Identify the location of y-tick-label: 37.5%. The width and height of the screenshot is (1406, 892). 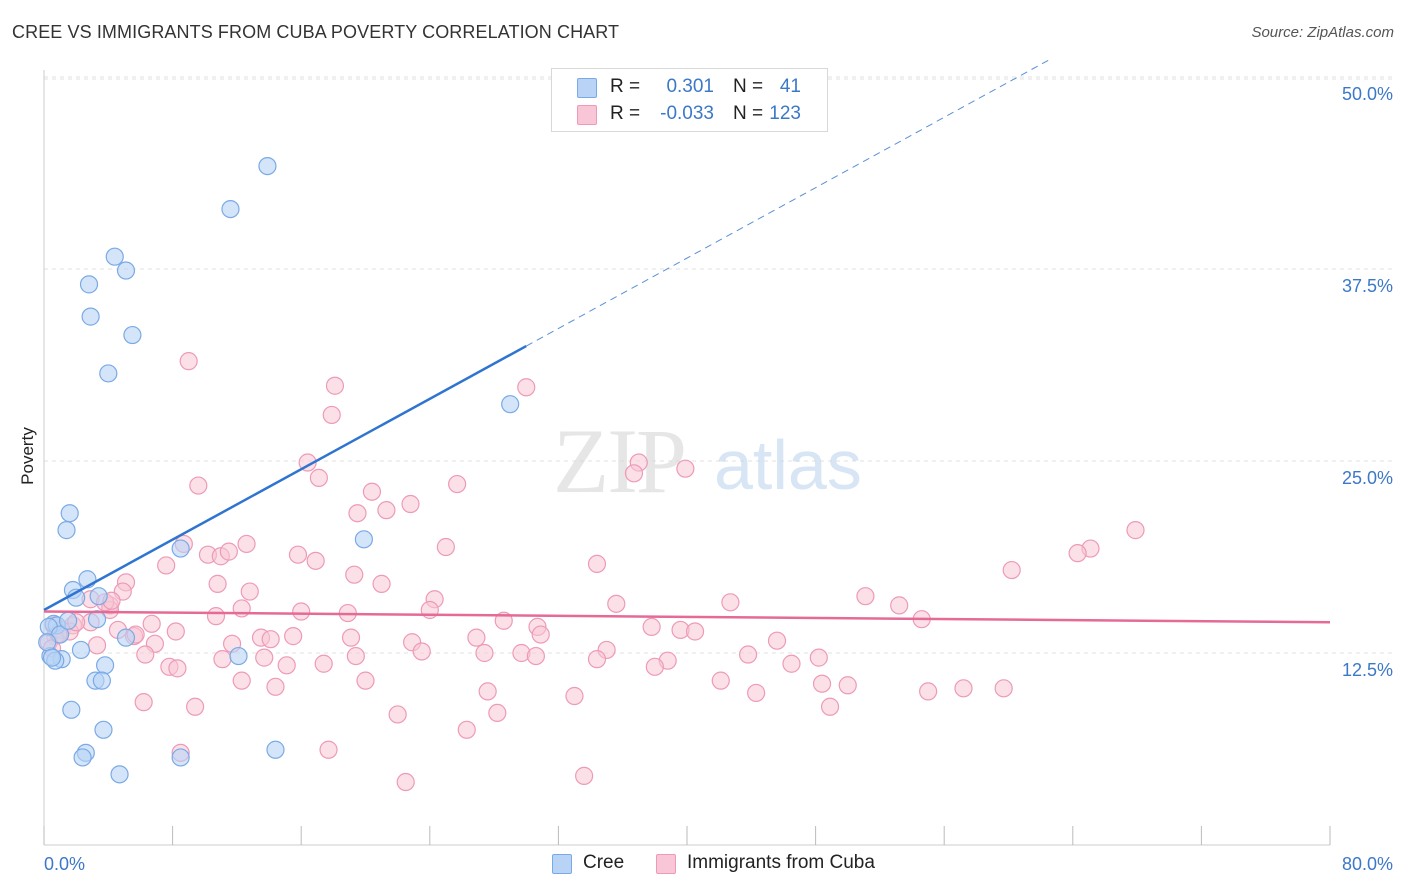
(1367, 286).